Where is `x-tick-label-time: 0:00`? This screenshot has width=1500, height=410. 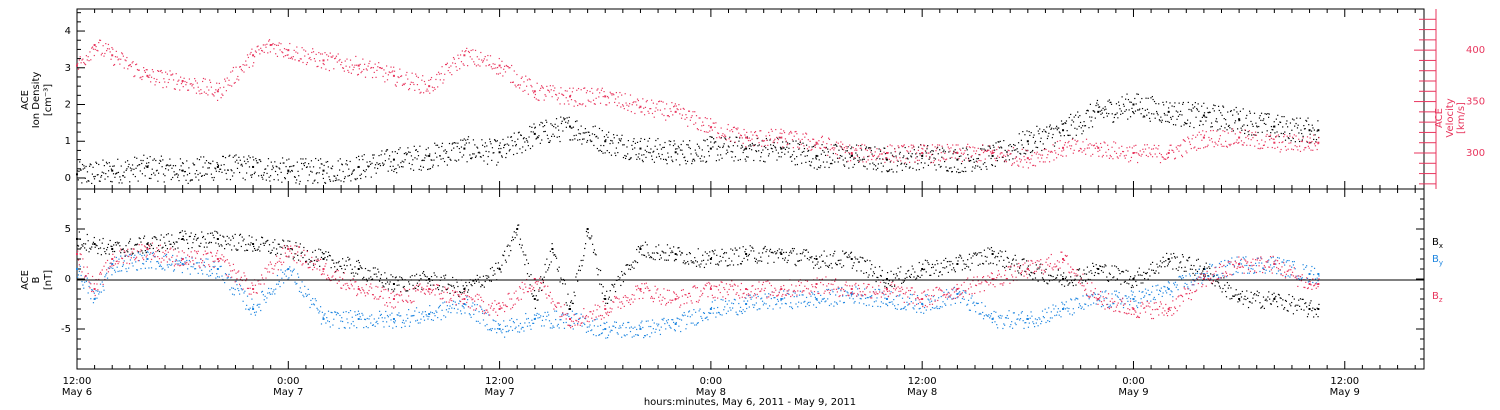 x-tick-label-time: 0:00 is located at coordinates (288, 381).